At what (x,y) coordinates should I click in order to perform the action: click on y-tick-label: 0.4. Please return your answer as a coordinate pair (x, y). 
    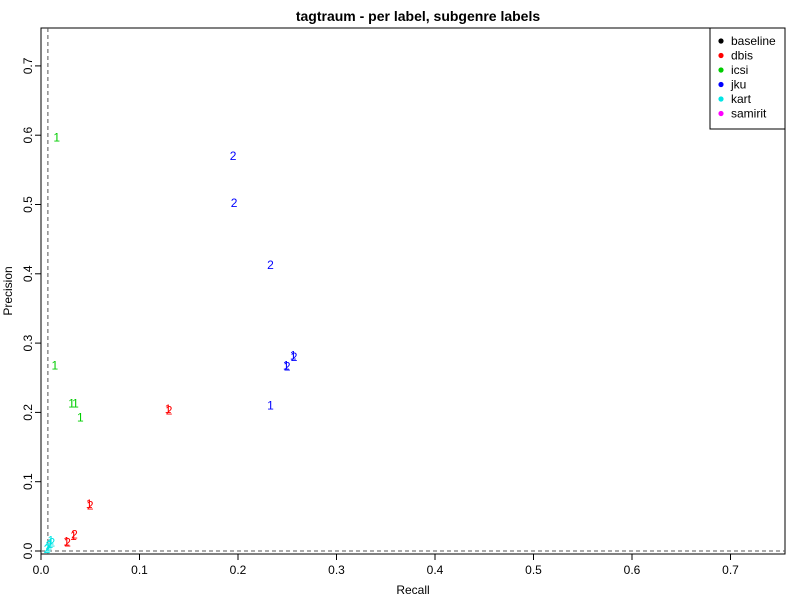
    Looking at the image, I should click on (28, 273).